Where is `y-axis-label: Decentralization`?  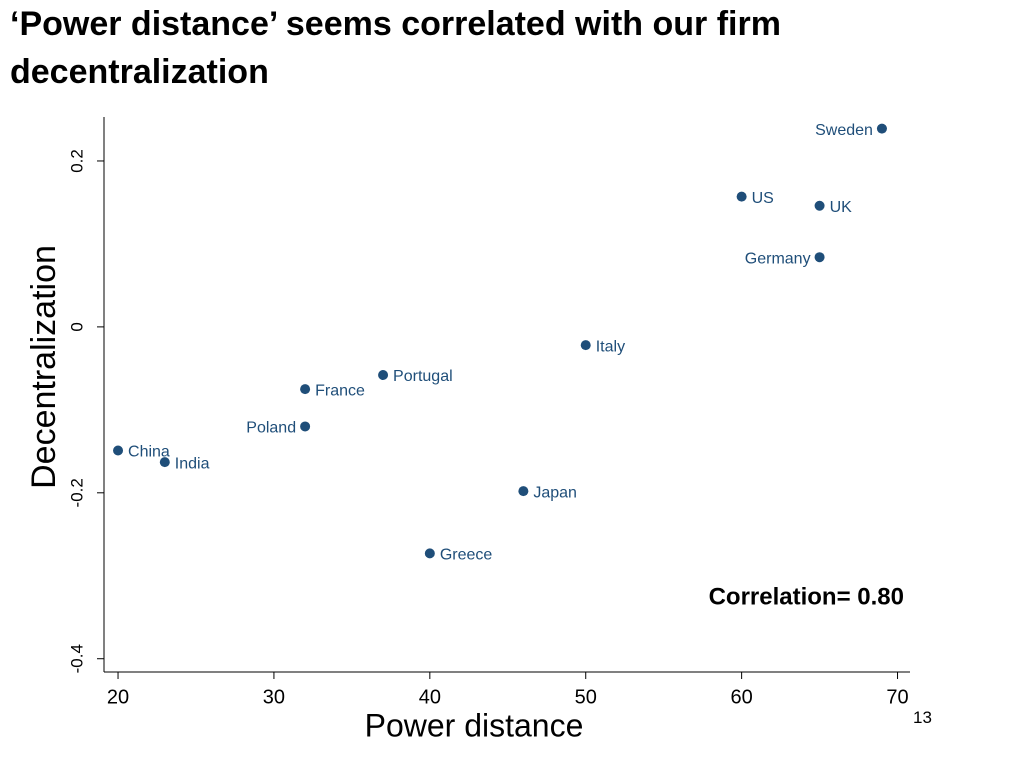
y-axis-label: Decentralization is located at coordinates (44, 367).